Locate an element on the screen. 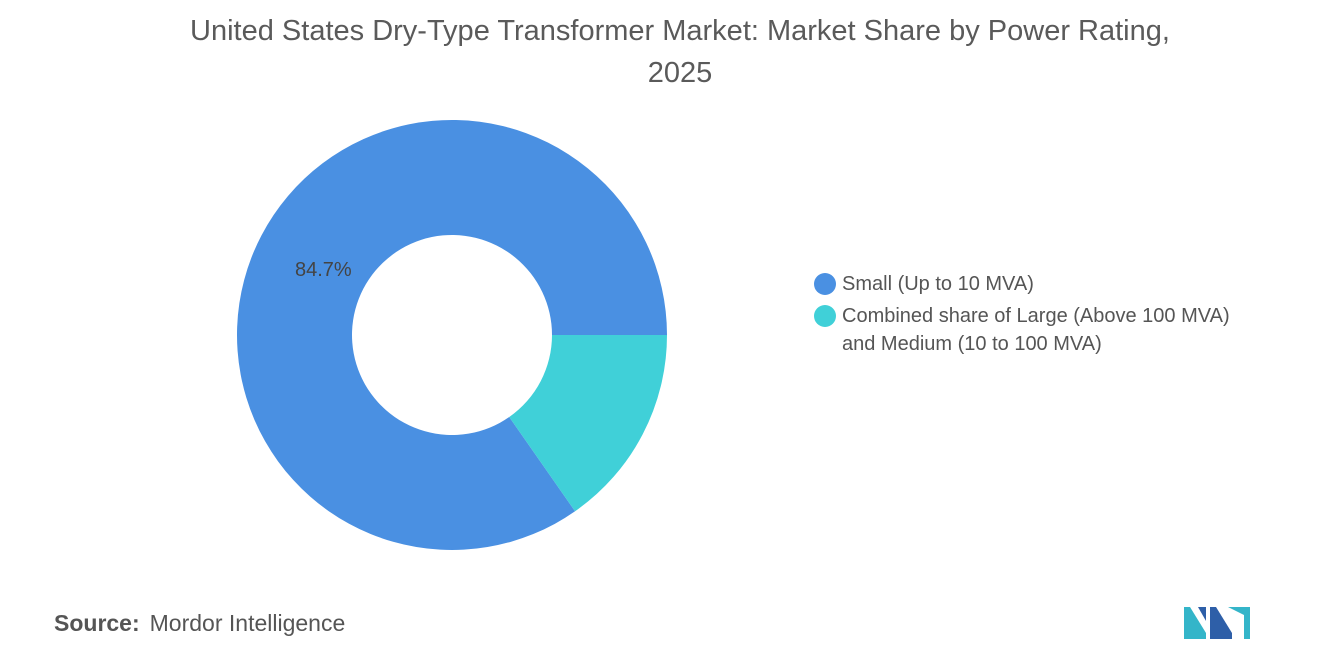 The height and width of the screenshot is (665, 1320). logo-shape-left-top is located at coordinates (1202, 614).